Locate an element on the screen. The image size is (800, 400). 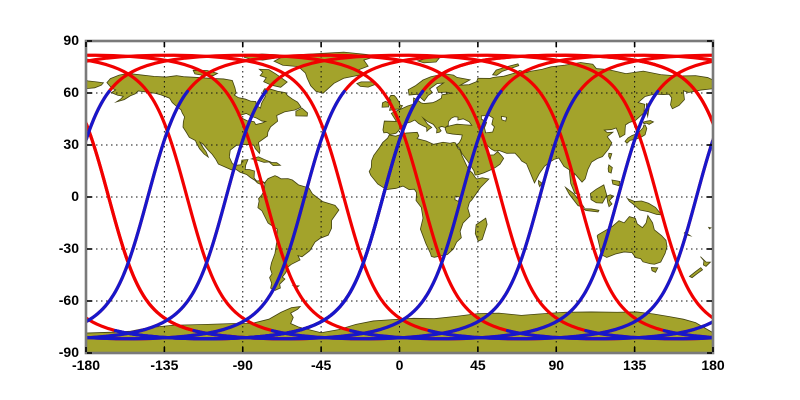
x-tick-label-0: 0 is located at coordinates (399, 365).